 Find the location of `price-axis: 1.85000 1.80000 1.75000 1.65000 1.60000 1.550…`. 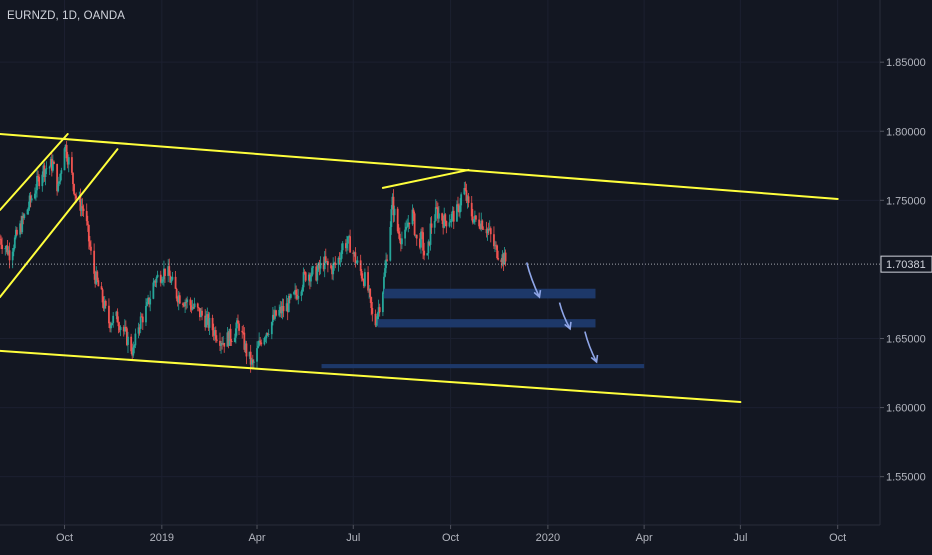

price-axis: 1.85000 1.80000 1.75000 1.65000 1.60000 1.550… is located at coordinates (903, 270).